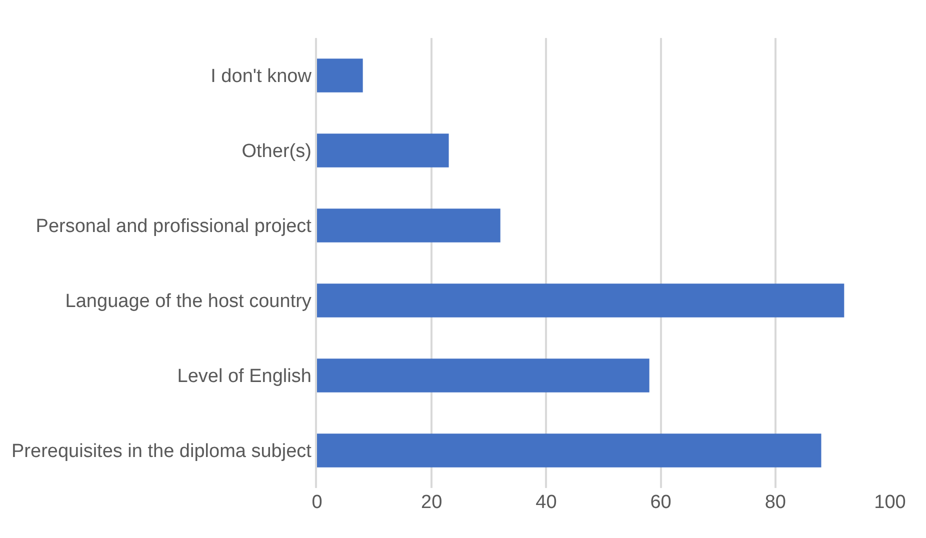 Image resolution: width=926 pixels, height=538 pixels. What do you see at coordinates (431, 502) in the screenshot?
I see `x-tick-label: 20` at bounding box center [431, 502].